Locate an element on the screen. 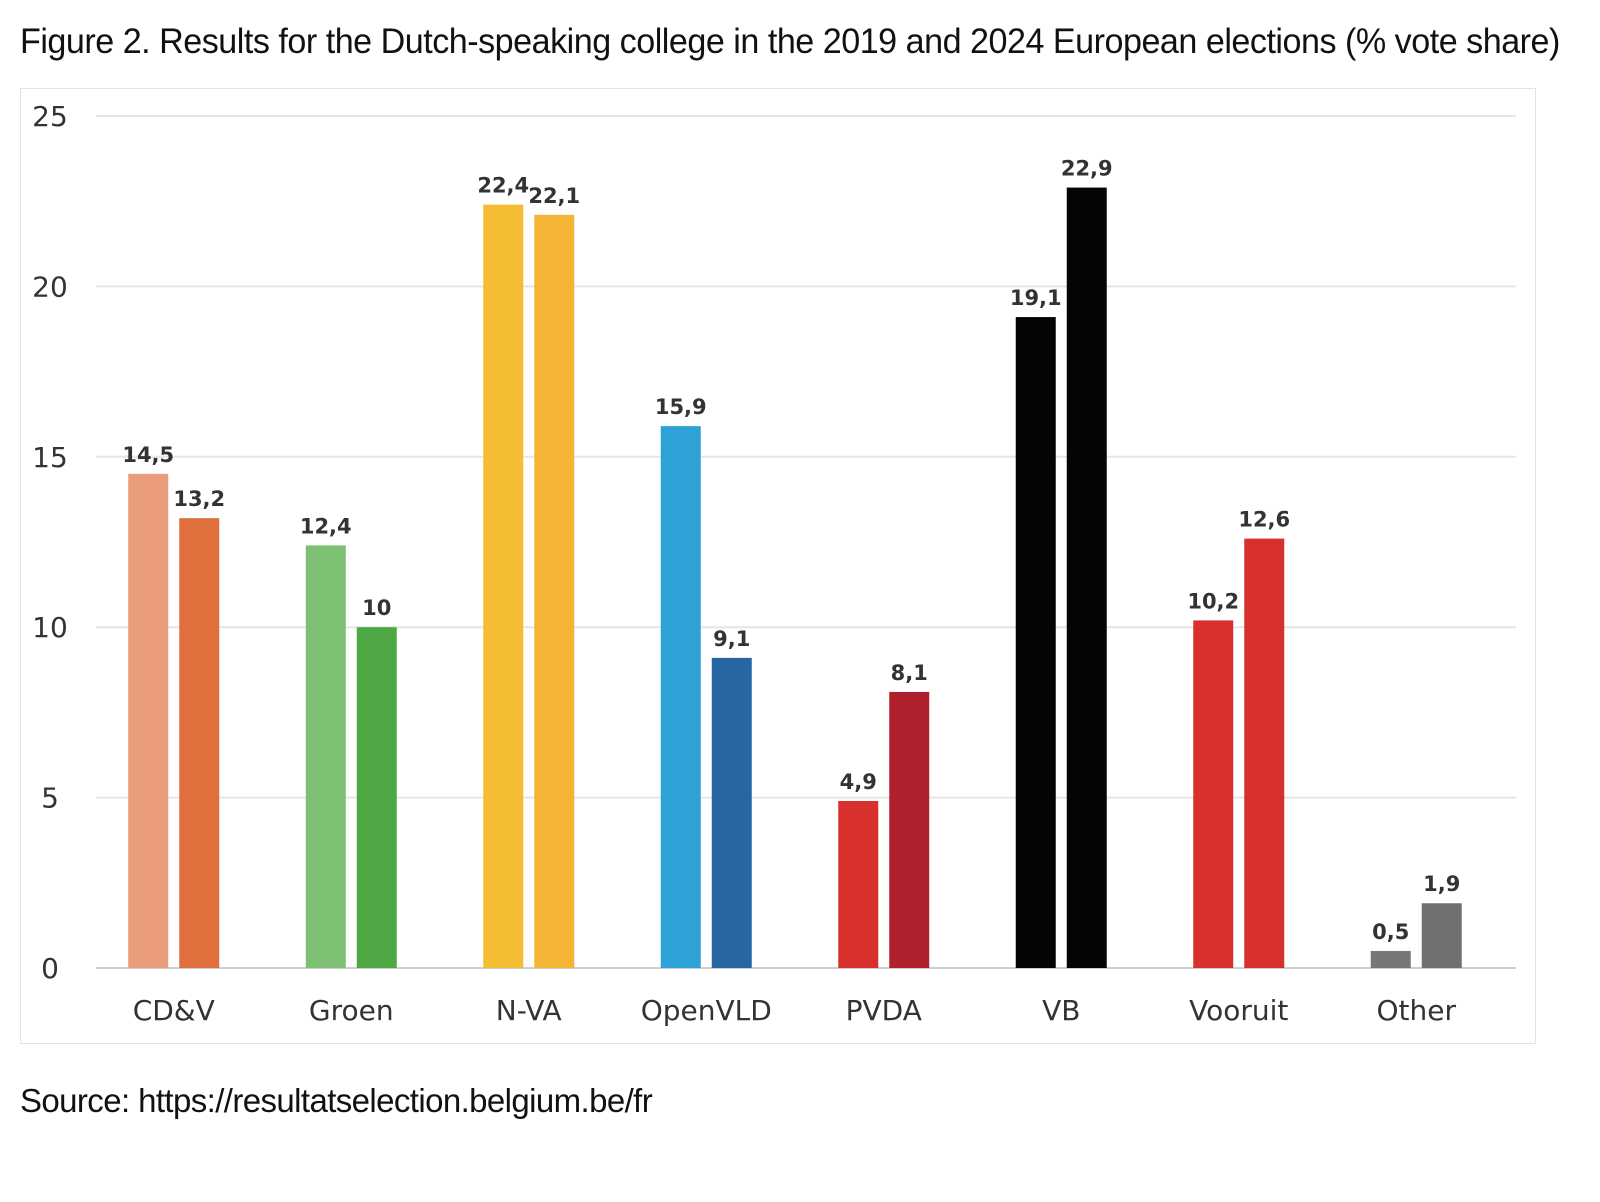 The image size is (1600, 1202). data-label: 9,1 is located at coordinates (731, 639).